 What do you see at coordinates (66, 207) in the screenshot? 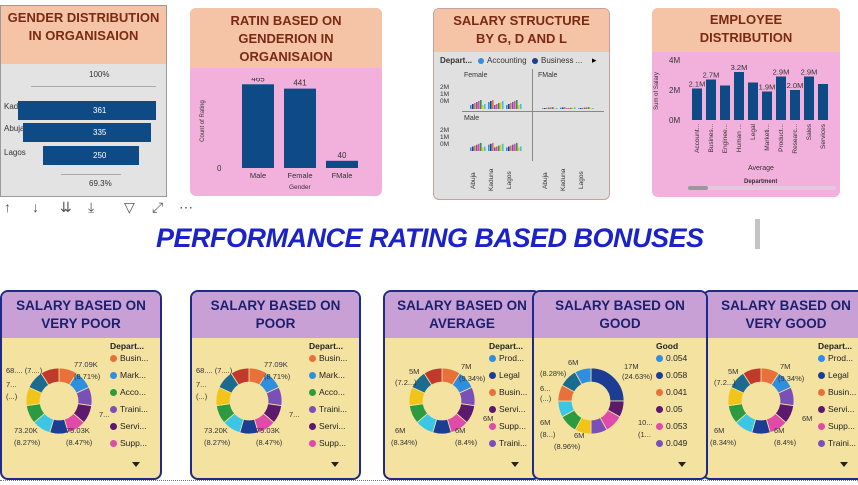
I see `double-arrow-down-icon: ⇊` at bounding box center [66, 207].